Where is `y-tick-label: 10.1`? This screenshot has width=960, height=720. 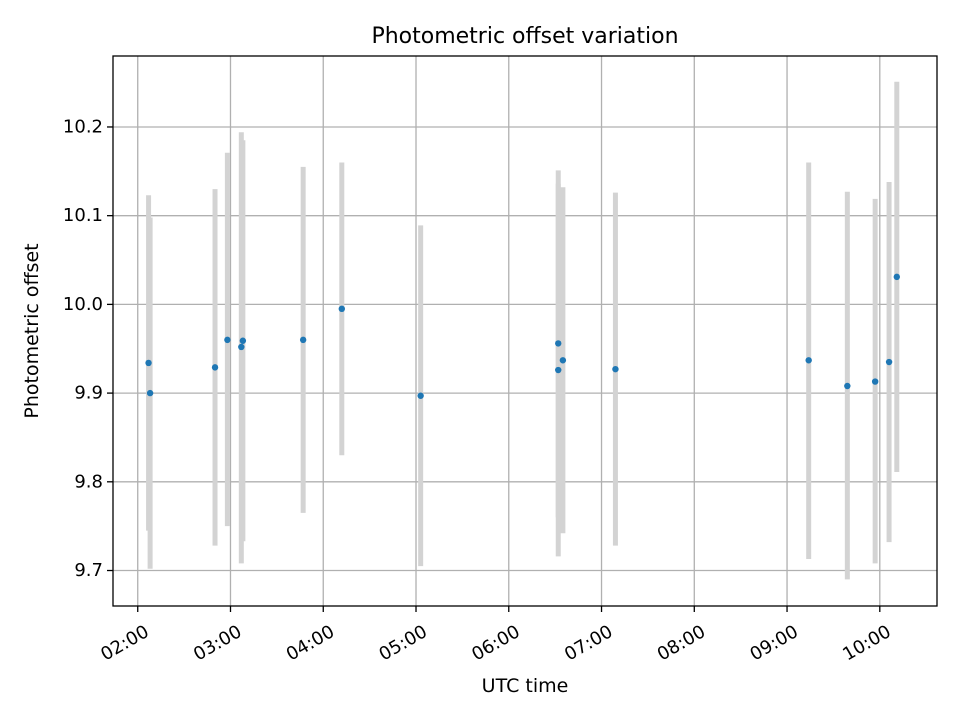
y-tick-label: 10.1 is located at coordinates (83, 215).